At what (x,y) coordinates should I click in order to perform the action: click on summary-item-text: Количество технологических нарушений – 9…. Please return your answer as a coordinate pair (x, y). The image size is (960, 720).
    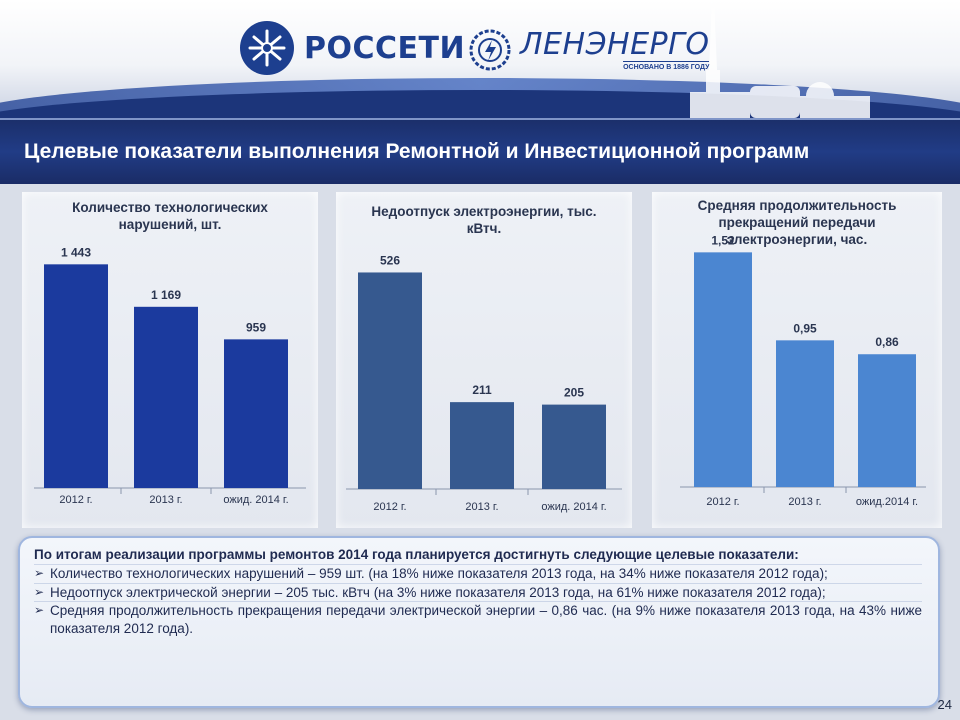
    Looking at the image, I should click on (439, 573).